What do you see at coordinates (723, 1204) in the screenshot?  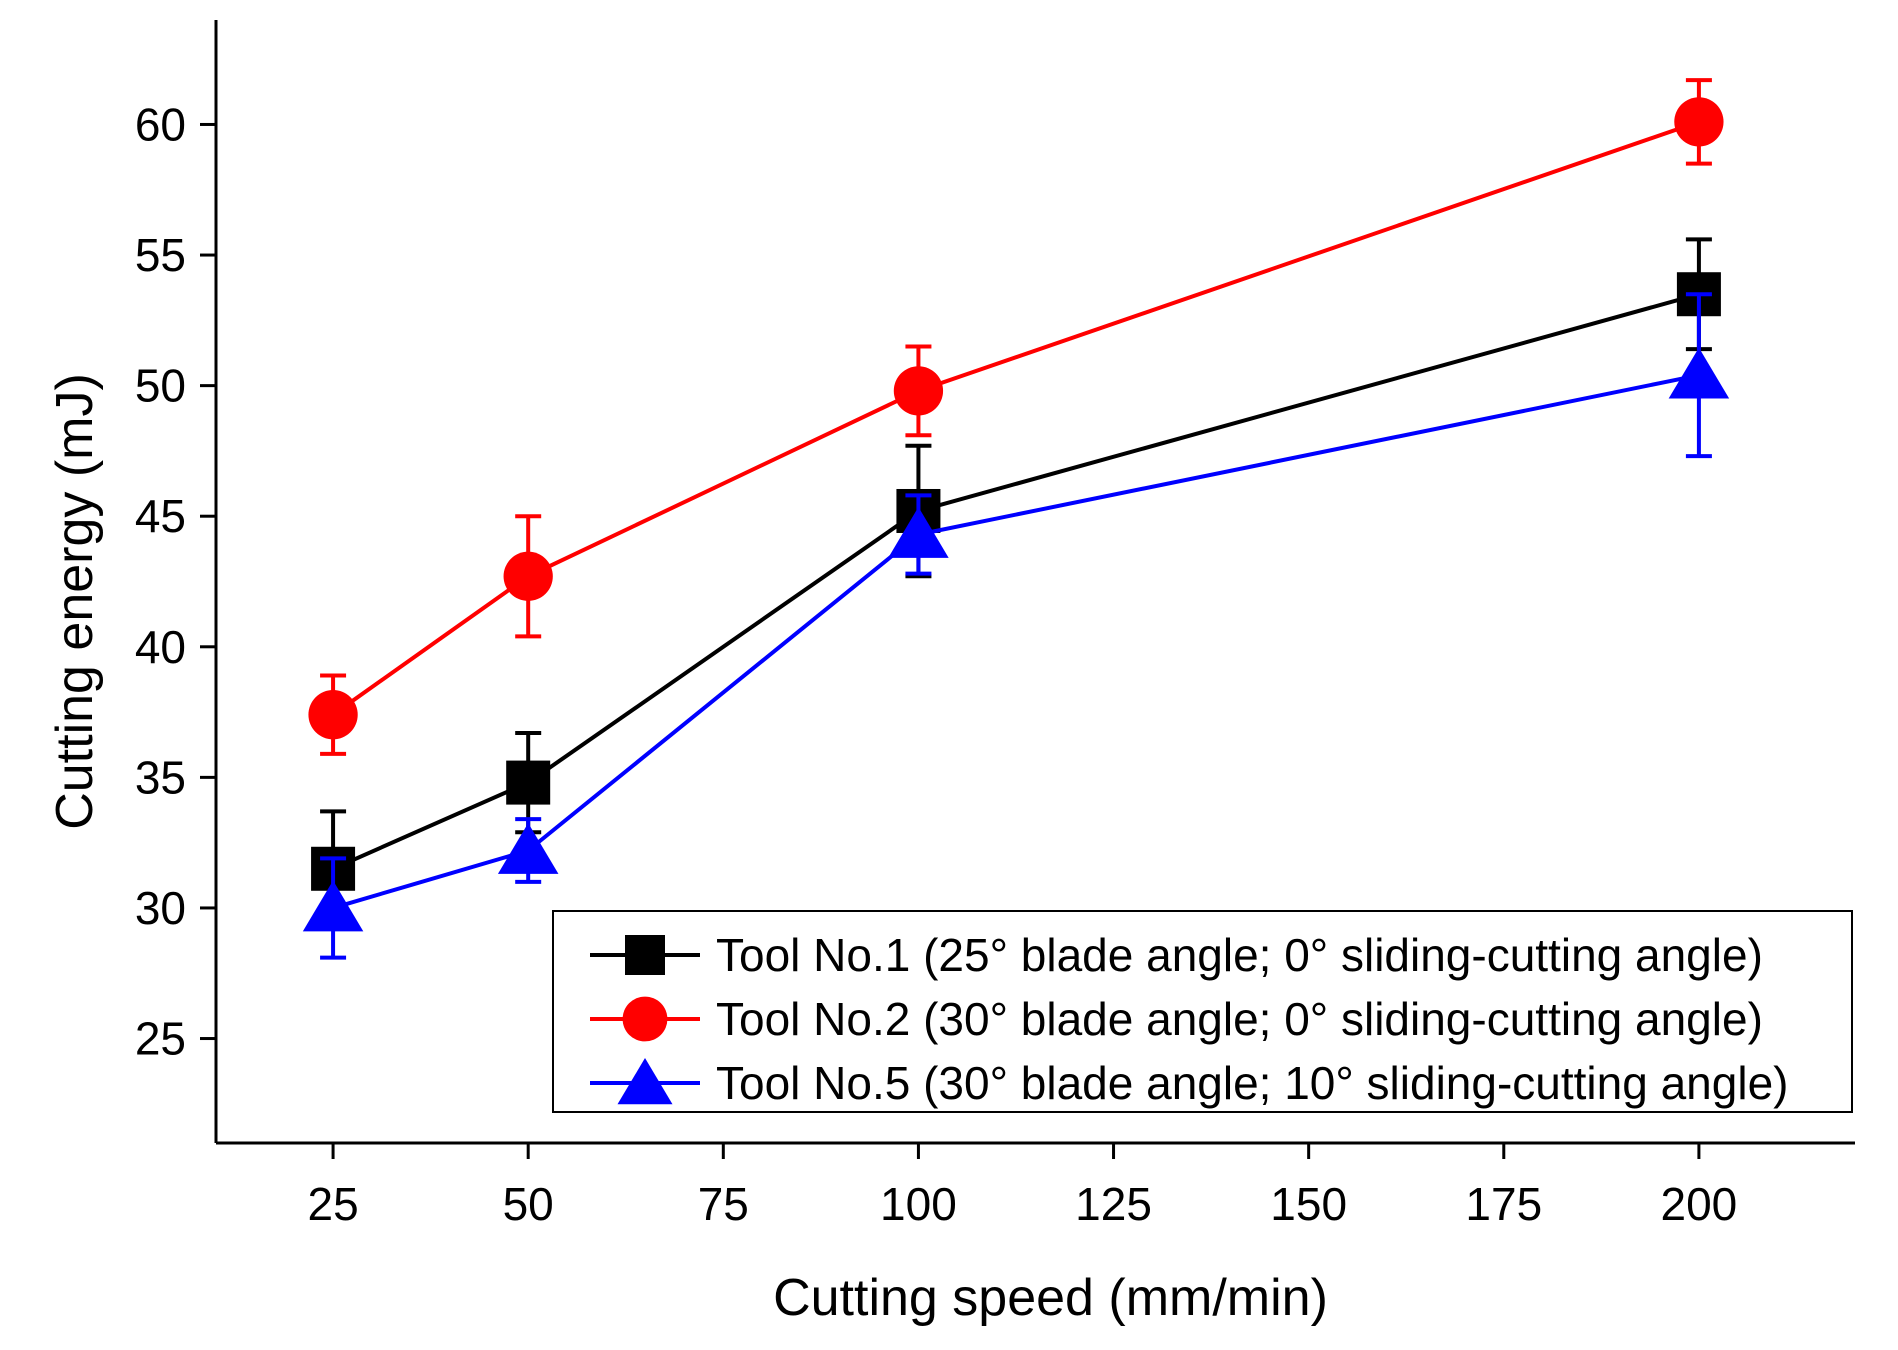 I see `x-tick-label: 75` at bounding box center [723, 1204].